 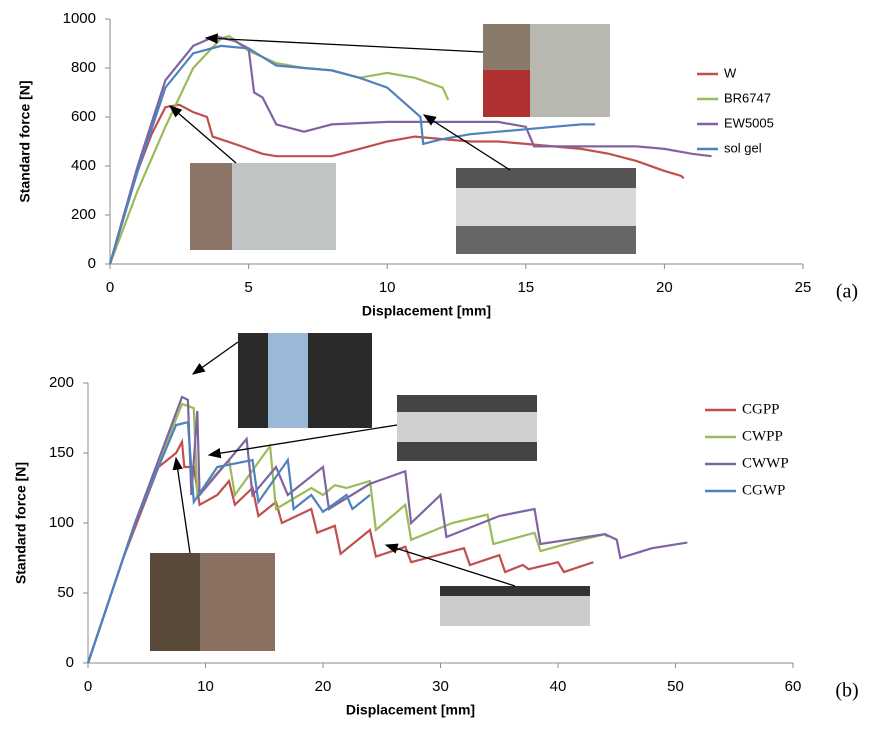 What do you see at coordinates (765, 463) in the screenshot?
I see `legend-label: CWWP` at bounding box center [765, 463].